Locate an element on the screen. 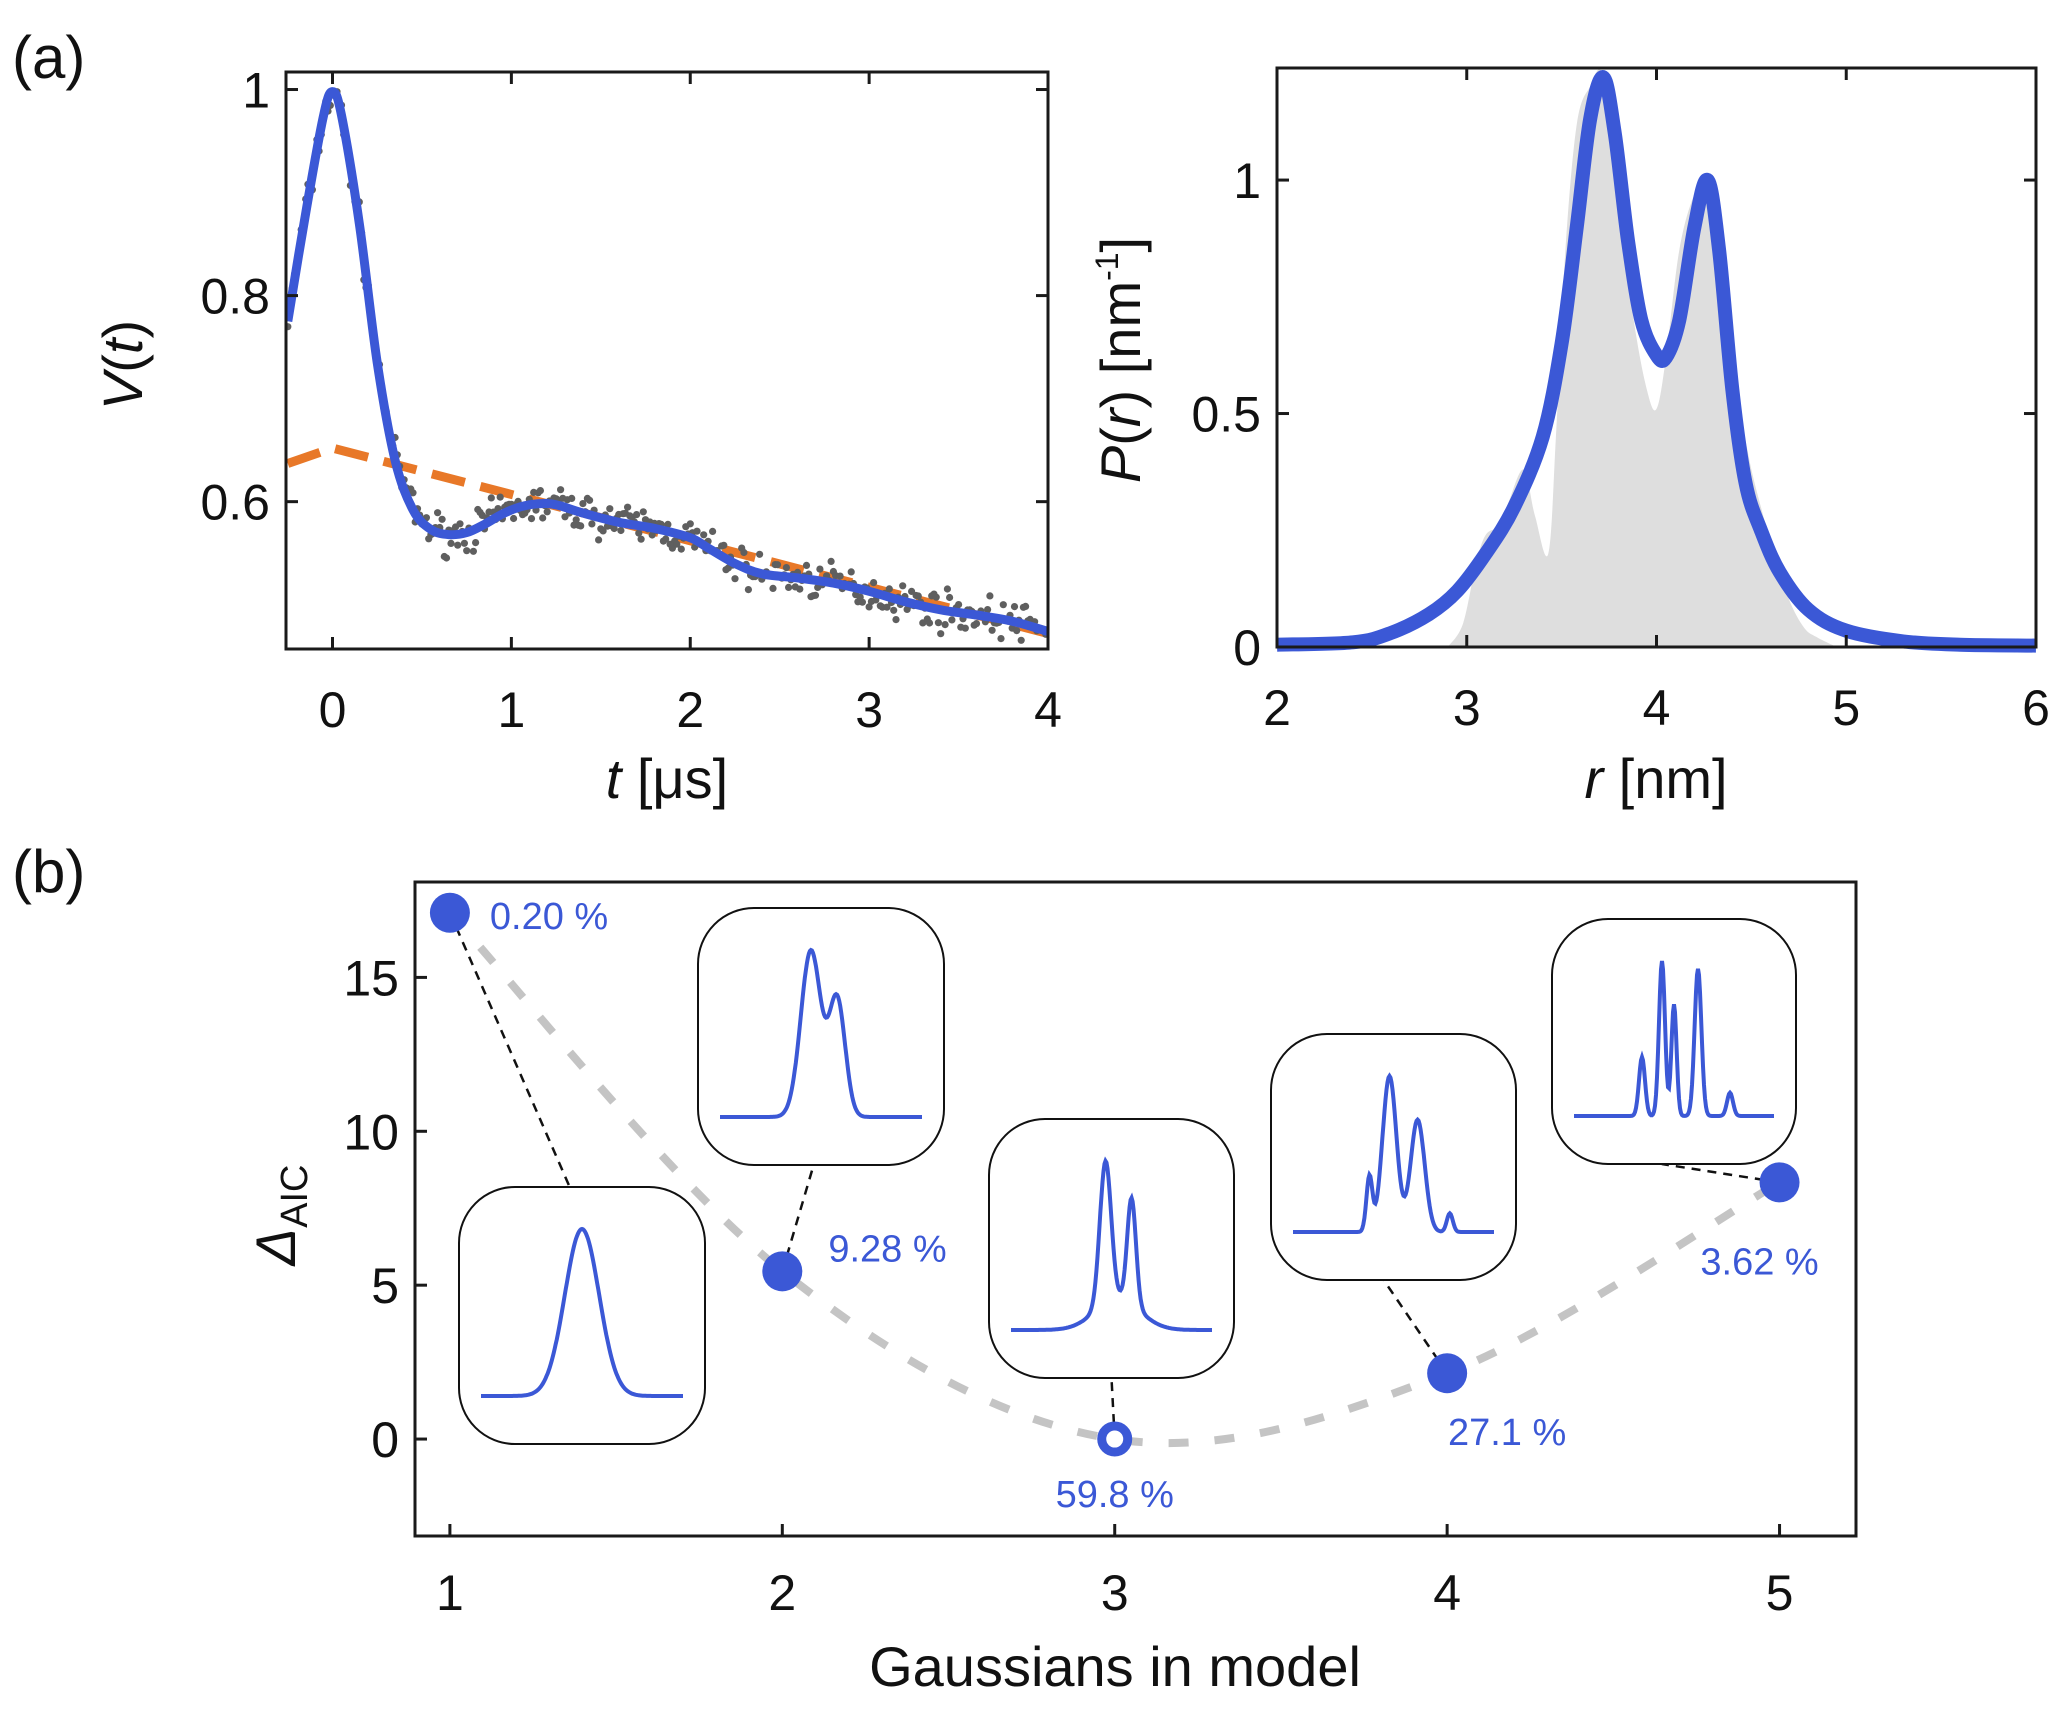 The width and height of the screenshot is (2067, 1719). y-label-bracket-close: ] is located at coordinates (1120, 245).